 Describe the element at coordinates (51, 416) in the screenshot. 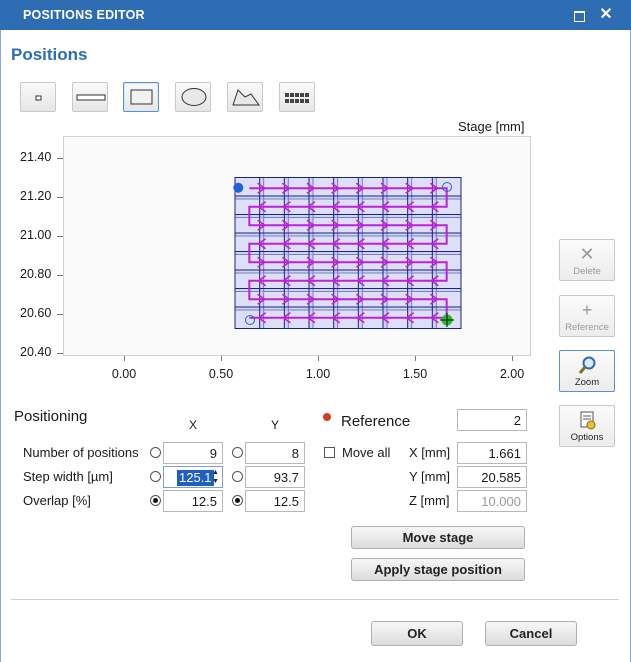

I see `positioning-title: Positioning` at that location.